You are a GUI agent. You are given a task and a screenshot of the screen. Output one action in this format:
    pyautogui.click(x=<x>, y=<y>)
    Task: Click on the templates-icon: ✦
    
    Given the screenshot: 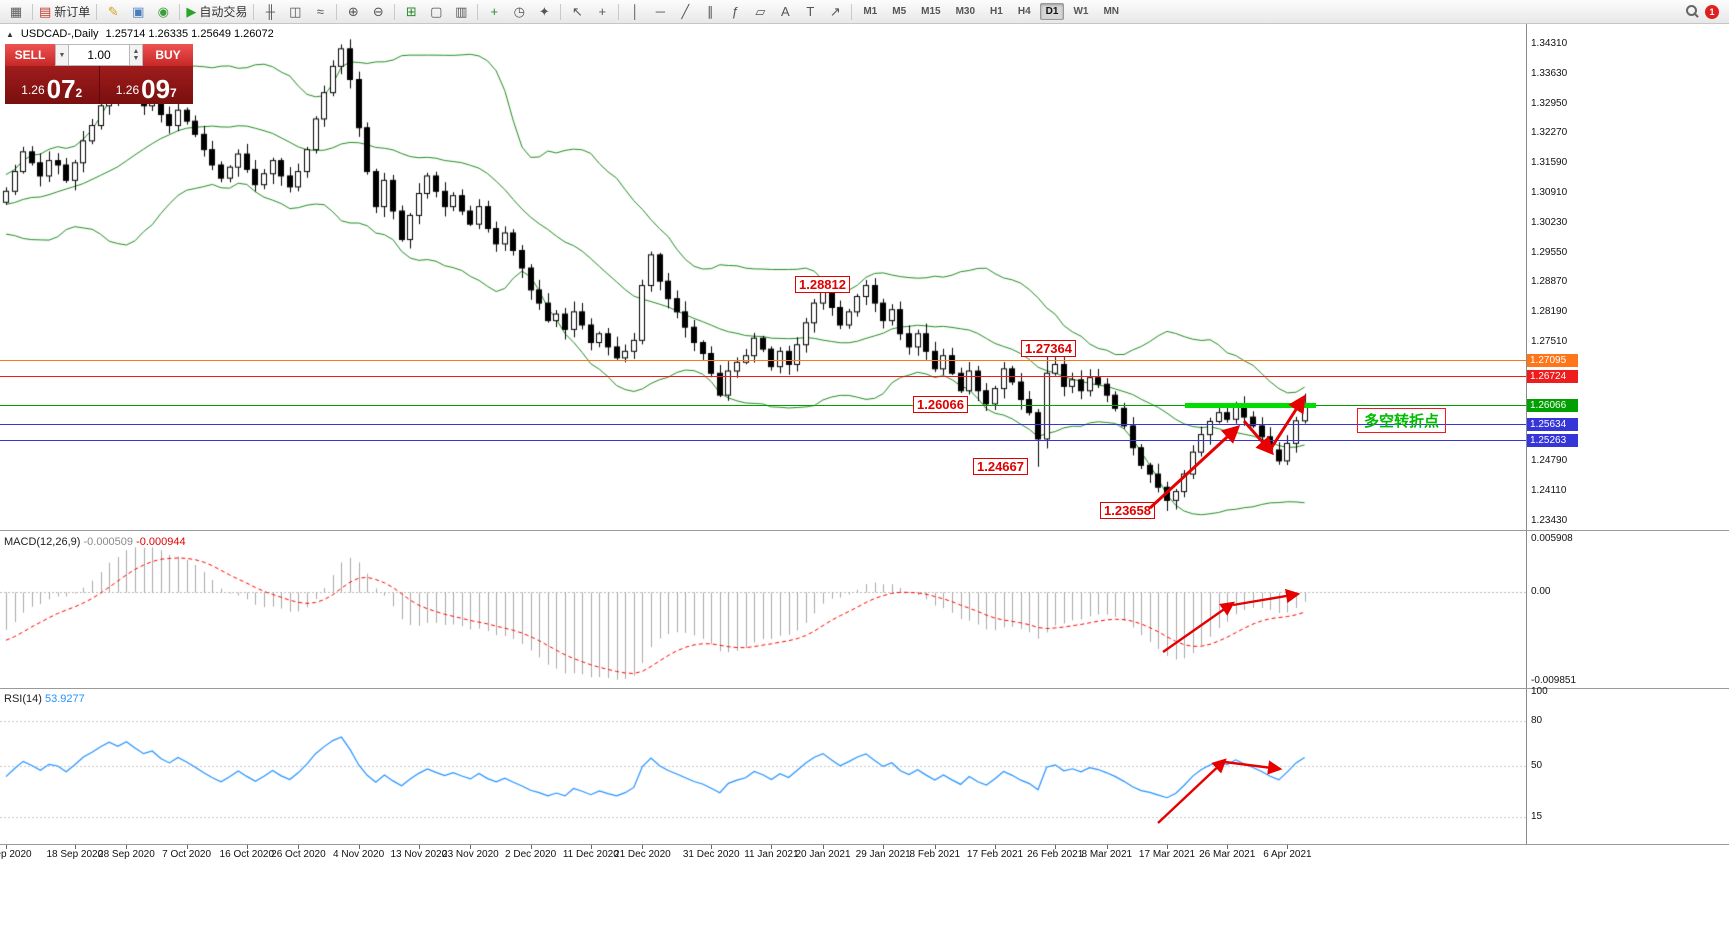 What is the action you would take?
    pyautogui.click(x=544, y=12)
    